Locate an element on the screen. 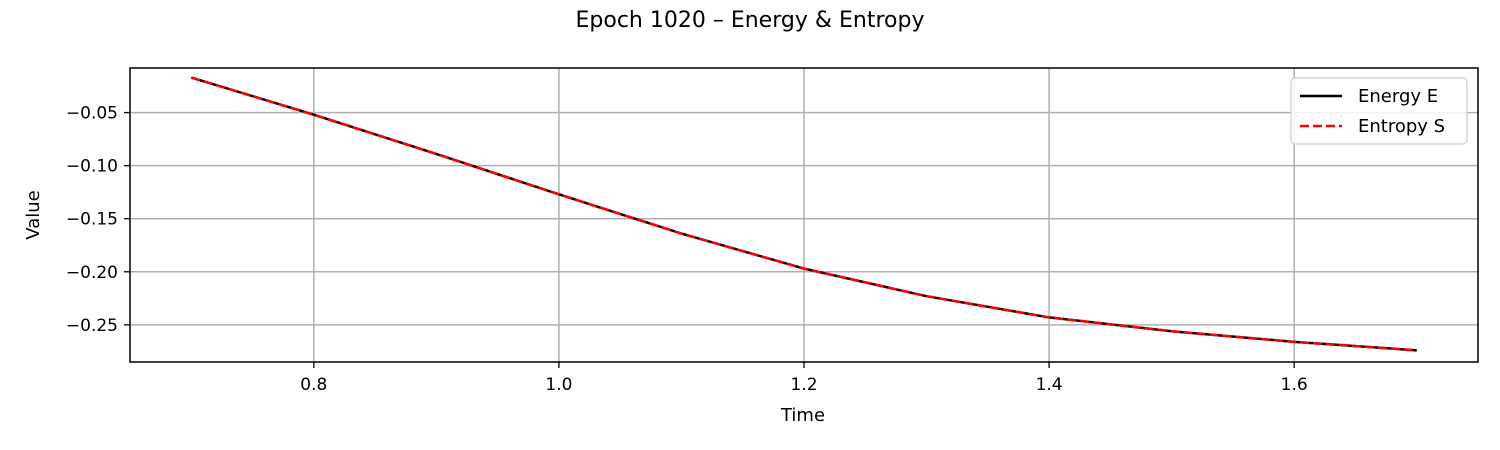 This screenshot has height=450, width=1500. y-axis-label: Value is located at coordinates (33, 214).